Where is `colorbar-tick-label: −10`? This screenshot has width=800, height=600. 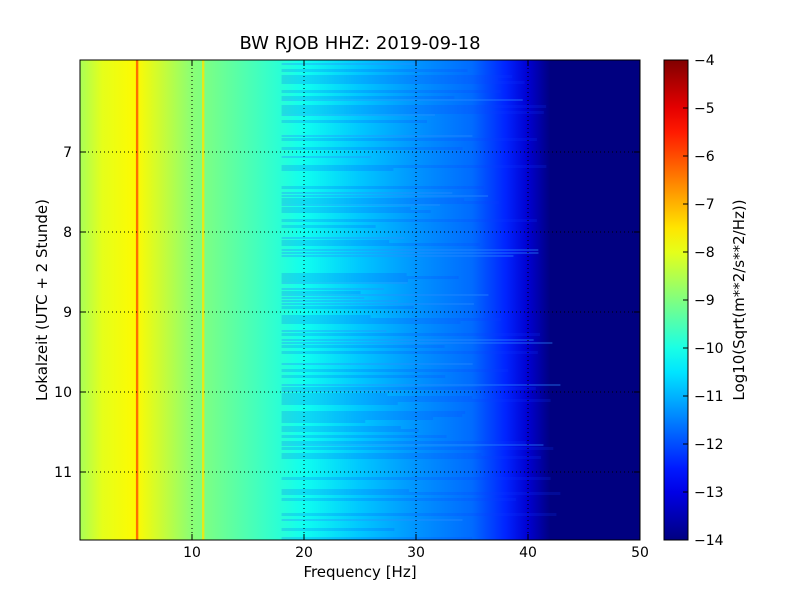
colorbar-tick-label: −10 is located at coordinates (709, 349).